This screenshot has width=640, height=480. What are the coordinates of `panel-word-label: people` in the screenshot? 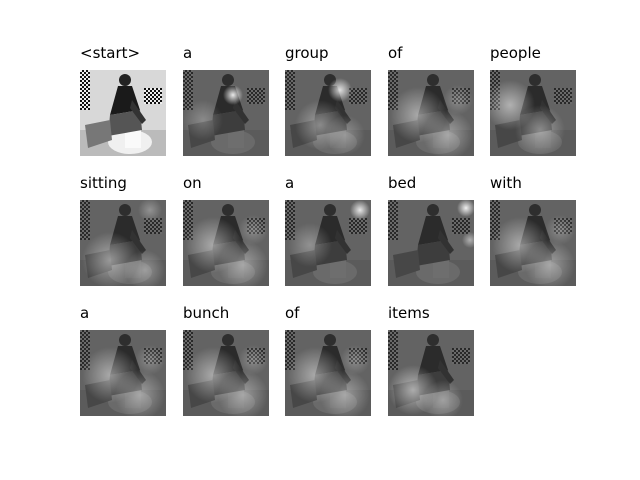 It's located at (515, 53).